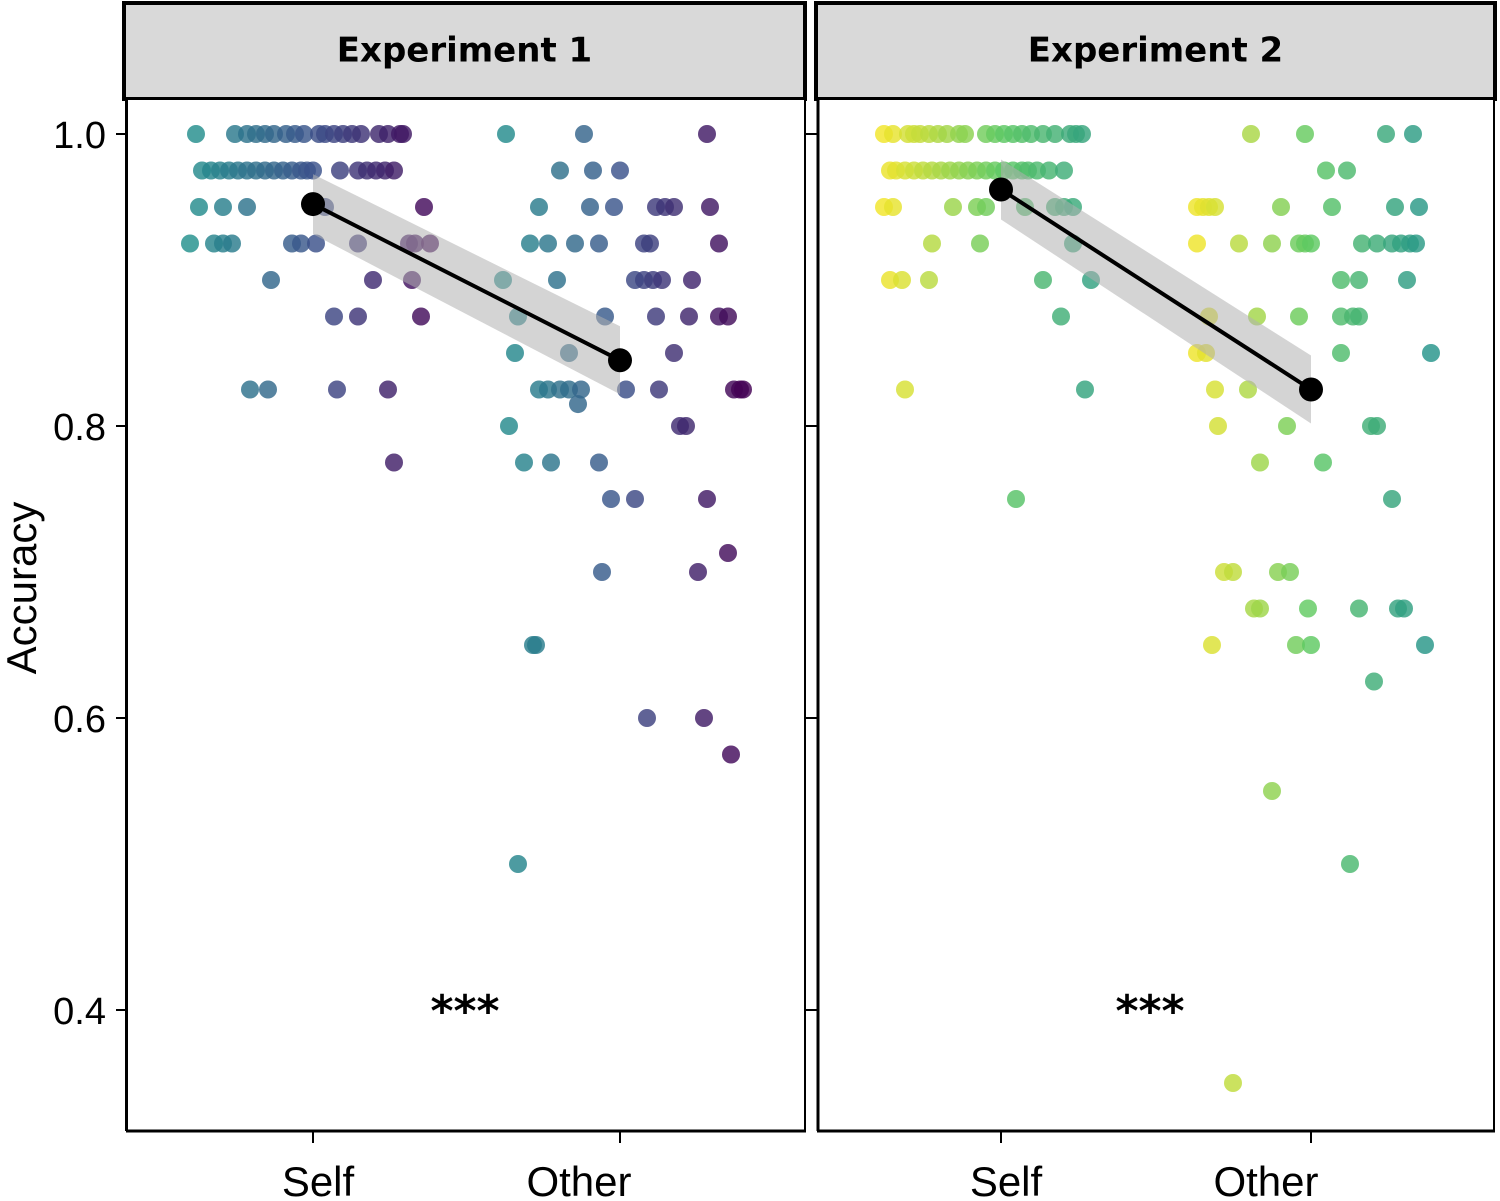 This screenshot has width=1500, height=1201. I want to click on facet-title-experiment-2: Experiment 2, so click(1155, 51).